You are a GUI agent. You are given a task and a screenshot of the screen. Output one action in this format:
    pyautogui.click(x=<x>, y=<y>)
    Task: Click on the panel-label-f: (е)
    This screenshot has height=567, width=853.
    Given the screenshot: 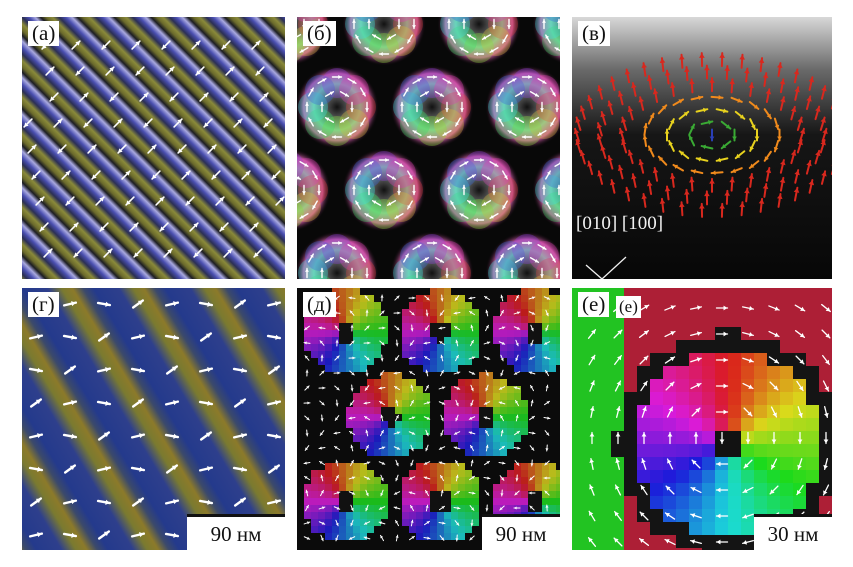 What is the action you would take?
    pyautogui.click(x=594, y=304)
    